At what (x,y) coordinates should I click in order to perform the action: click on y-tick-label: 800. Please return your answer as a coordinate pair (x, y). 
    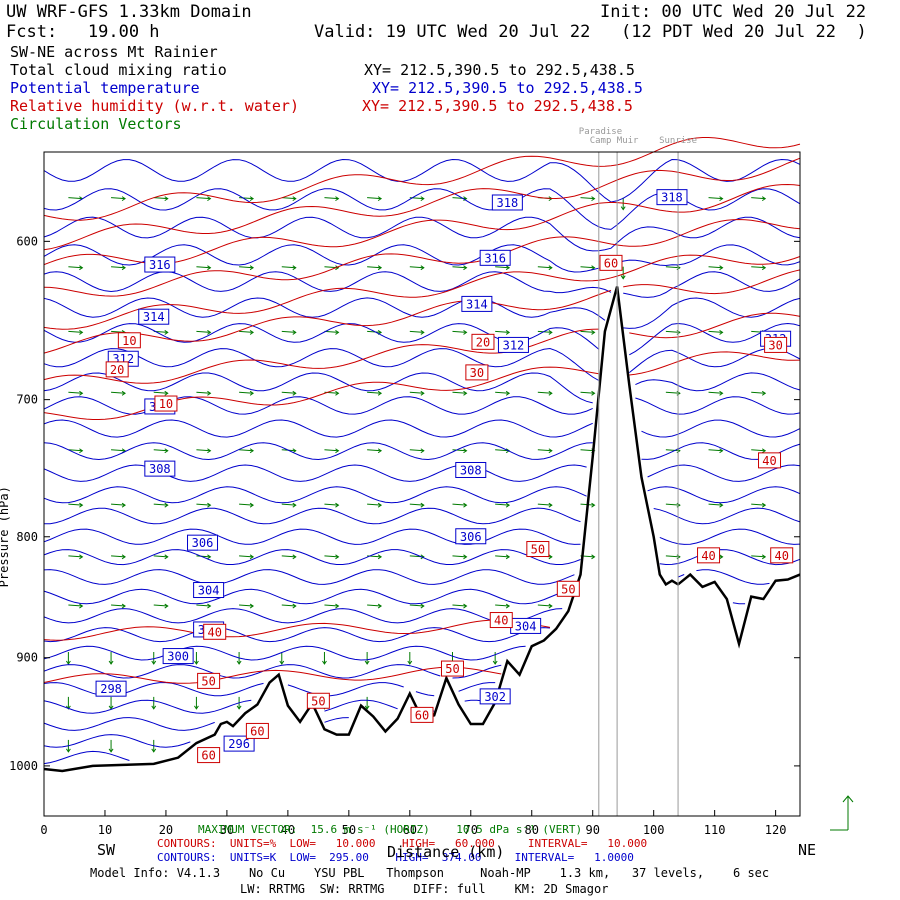
    Looking at the image, I should click on (27, 537).